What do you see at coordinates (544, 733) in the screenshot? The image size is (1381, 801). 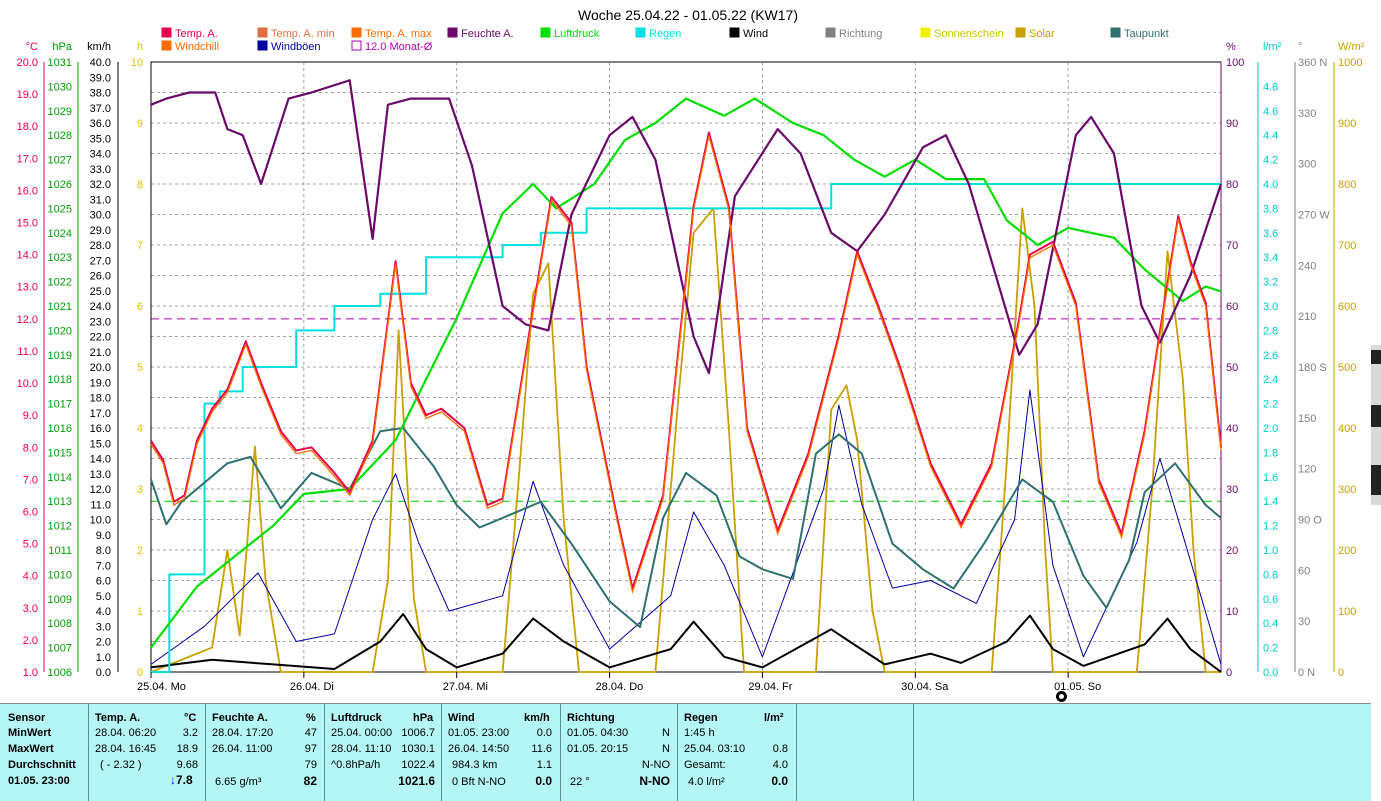 I see `wind-min-value: 0.0` at bounding box center [544, 733].